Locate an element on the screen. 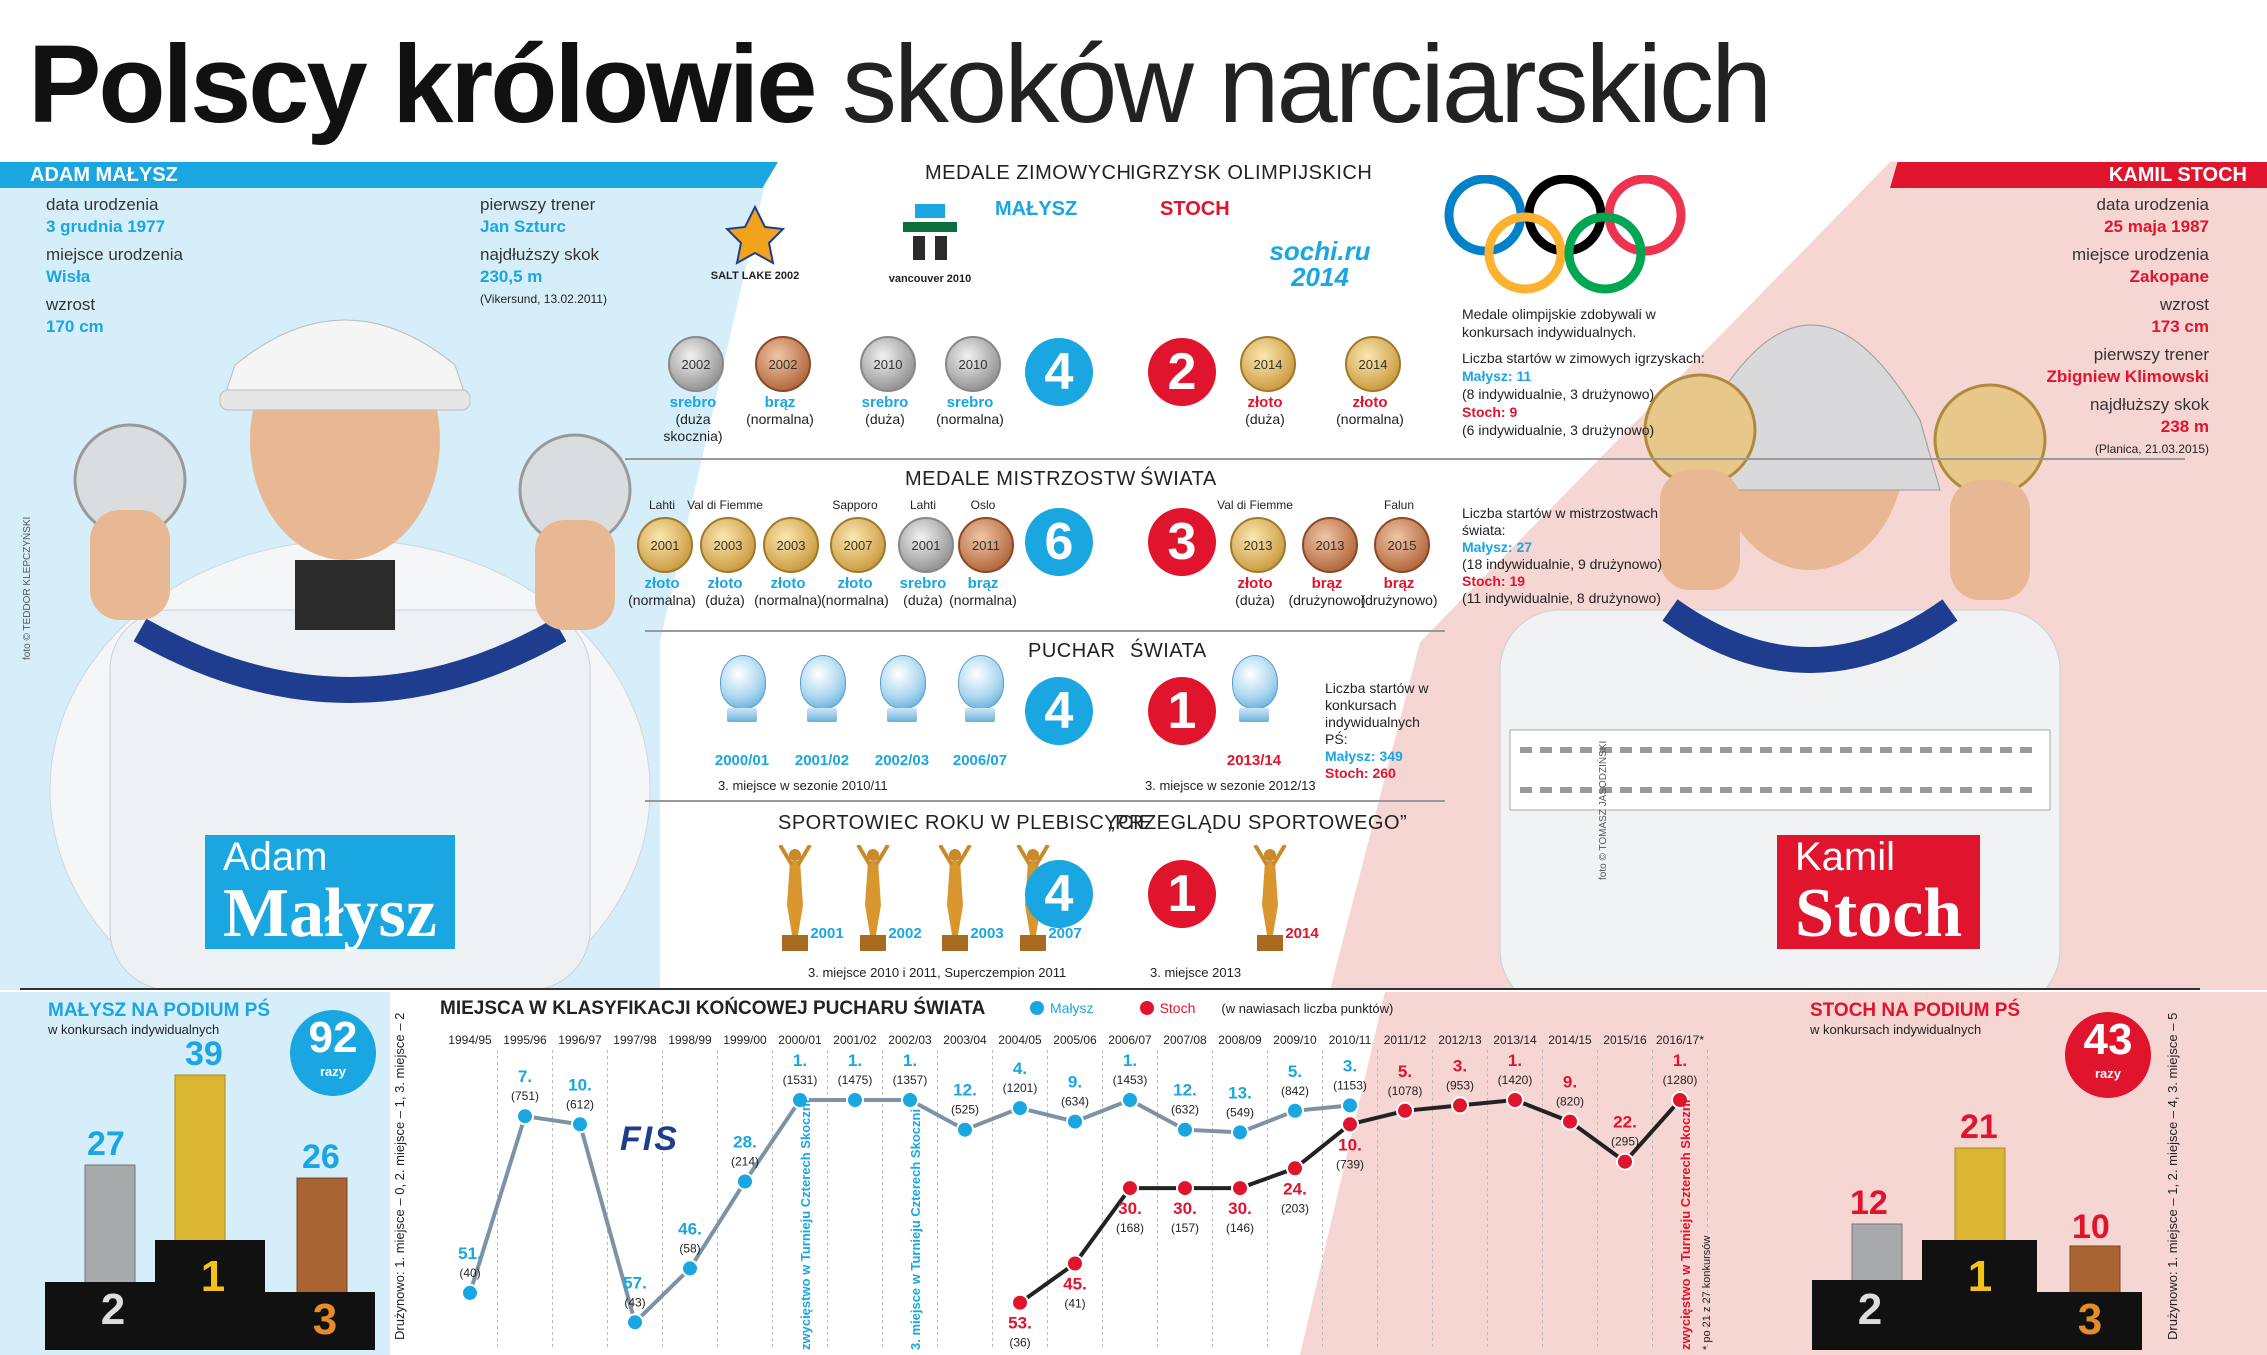 The image size is (2267, 1355). x-tick-label: 2002/03 is located at coordinates (910, 1040).